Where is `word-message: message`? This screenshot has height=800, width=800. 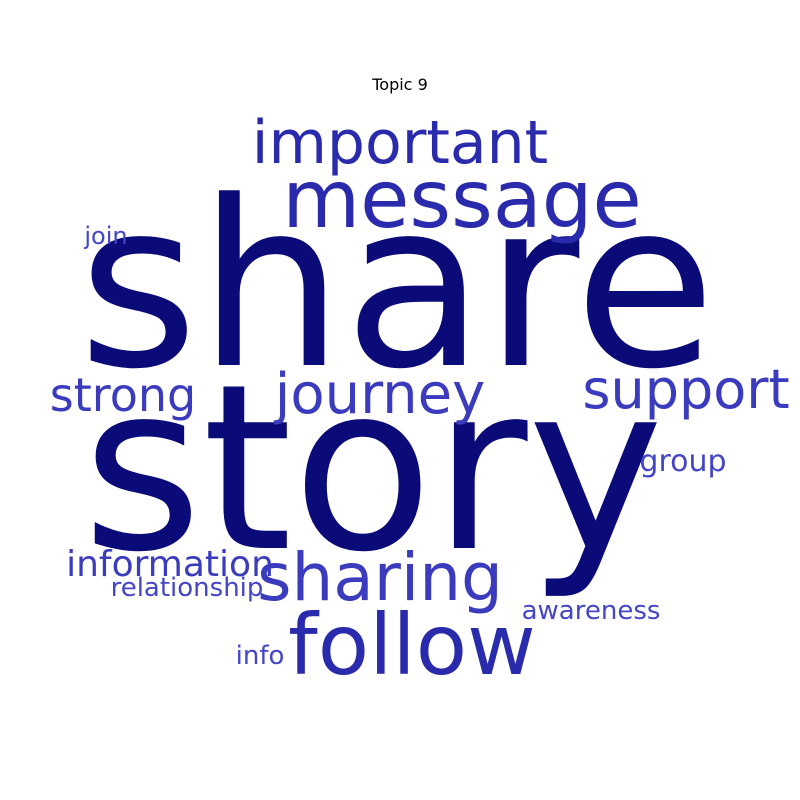
word-message: message is located at coordinates (462, 199).